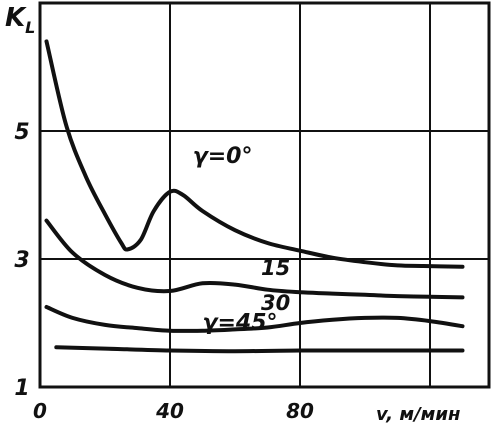 The image size is (493, 425). What do you see at coordinates (275, 268) in the screenshot?
I see `series-label-1: 15` at bounding box center [275, 268].